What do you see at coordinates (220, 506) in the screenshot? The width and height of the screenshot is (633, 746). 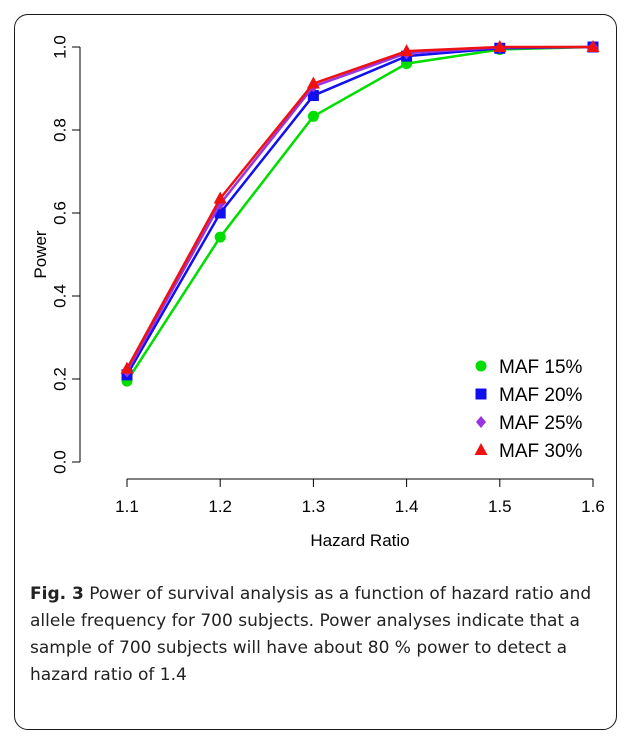 I see `x-tick-label: 1.2` at bounding box center [220, 506].